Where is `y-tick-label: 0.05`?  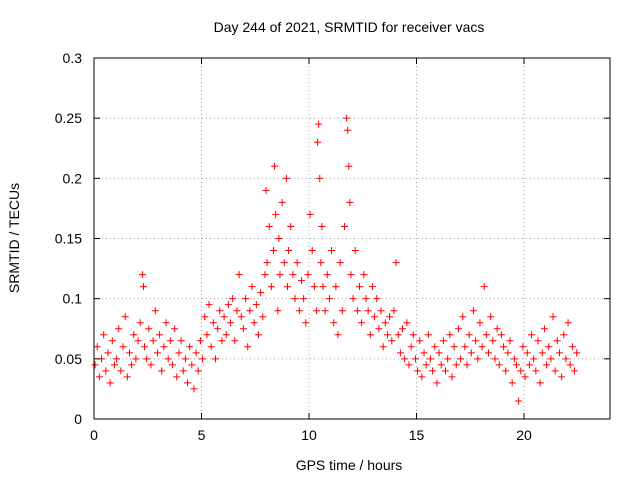
y-tick-label: 0.05 is located at coordinates (68, 359).